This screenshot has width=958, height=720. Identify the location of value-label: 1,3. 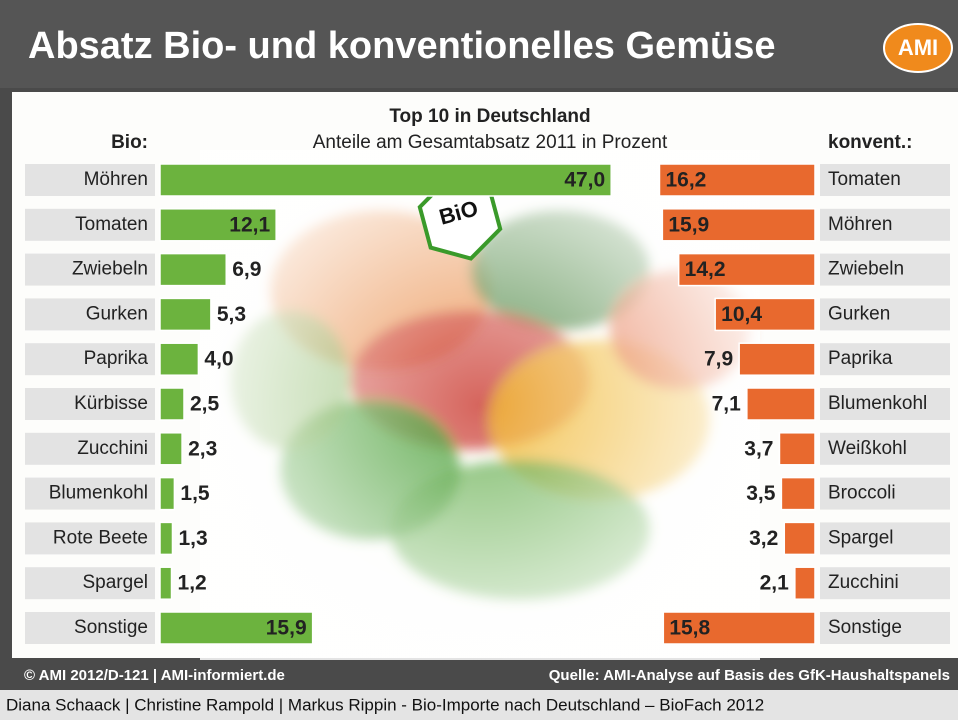
(192, 538).